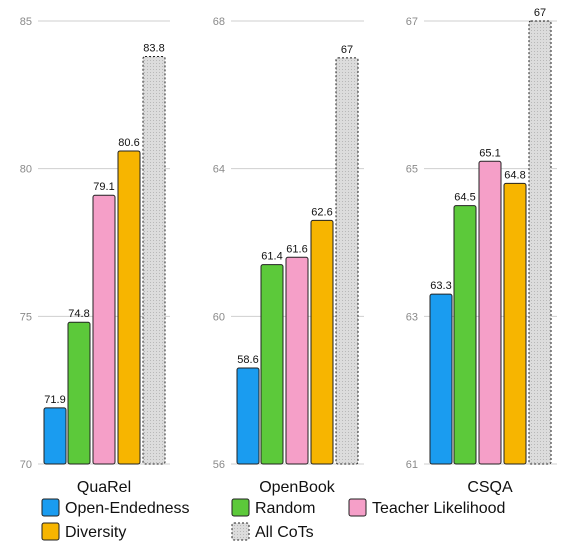 The height and width of the screenshot is (542, 561). Describe the element at coordinates (128, 143) in the screenshot. I see `data-label: 80.6` at that location.